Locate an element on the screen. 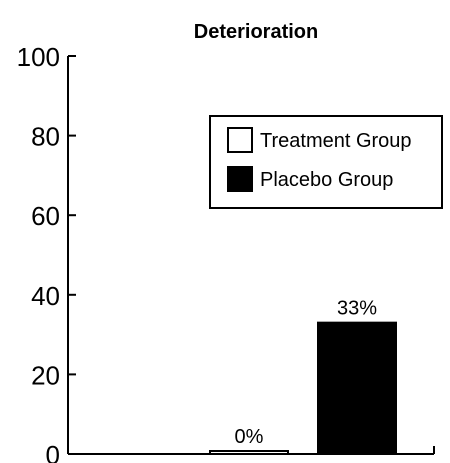 Image resolution: width=450 pixels, height=463 pixels. bar-data-label: 33% is located at coordinates (357, 309).